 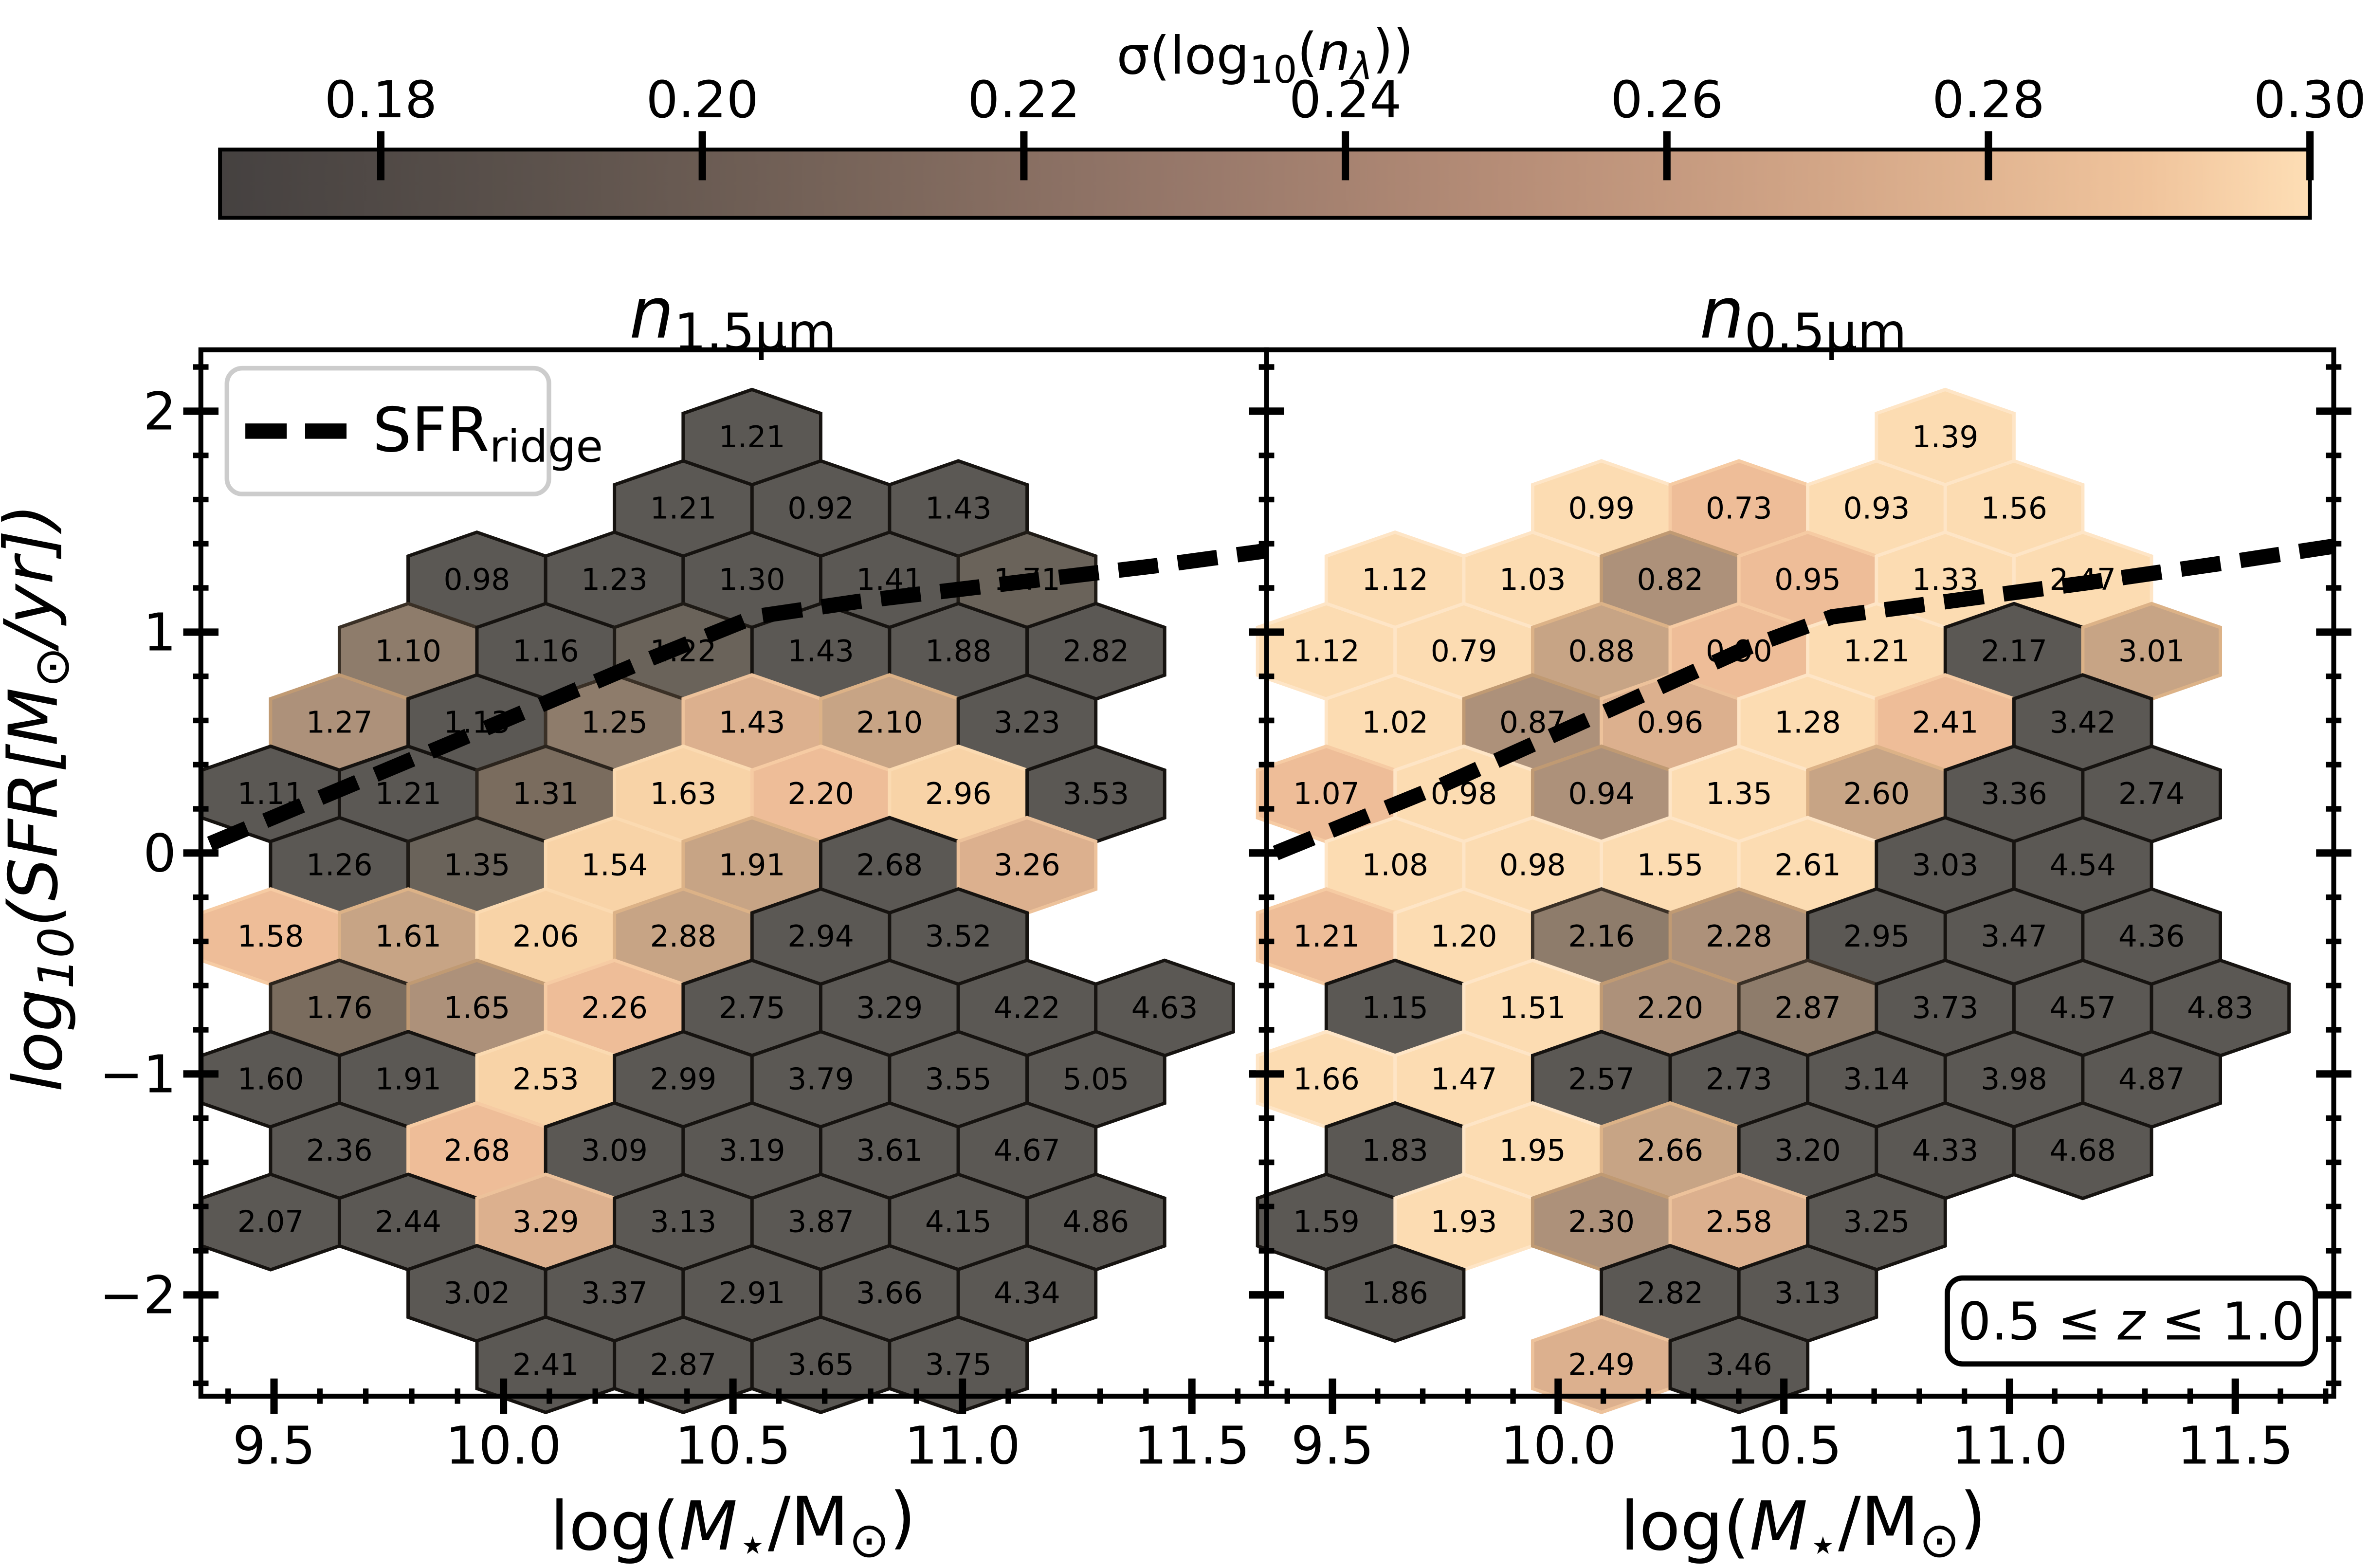 What do you see at coordinates (820, 936) in the screenshot?
I see `hex-value: 2.94` at bounding box center [820, 936].